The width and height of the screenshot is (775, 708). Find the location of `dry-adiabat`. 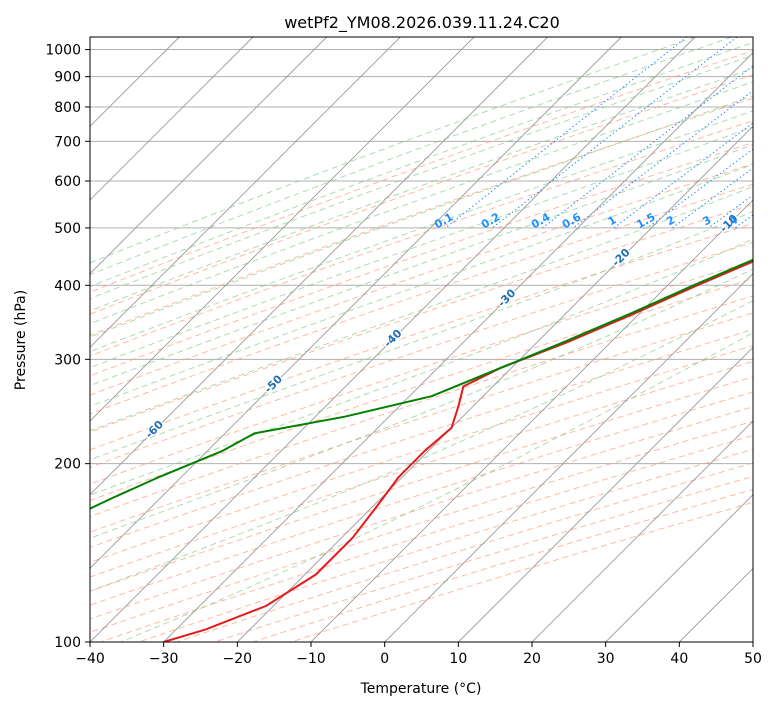

dry-adiabat is located at coordinates (521, 571).